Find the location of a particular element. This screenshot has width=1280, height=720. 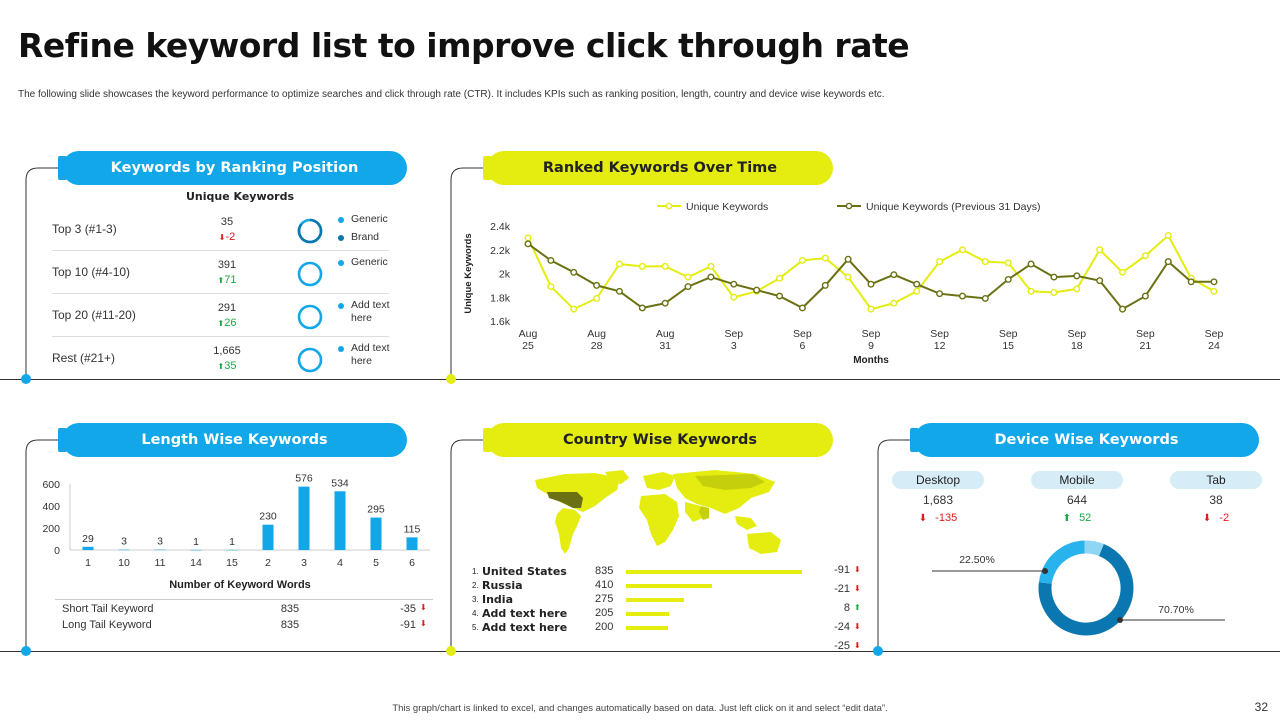

length-row-delta: -91 is located at coordinates (408, 625).